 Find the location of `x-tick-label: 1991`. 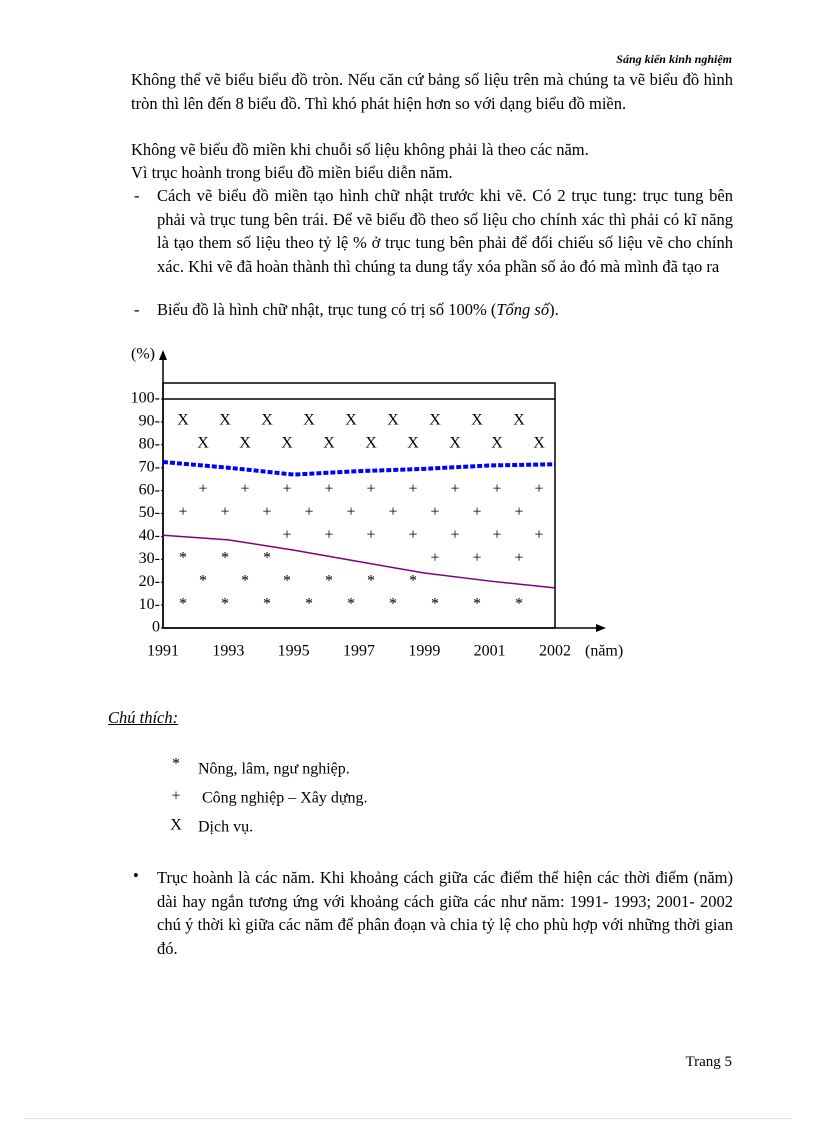

x-tick-label: 1991 is located at coordinates (163, 651).